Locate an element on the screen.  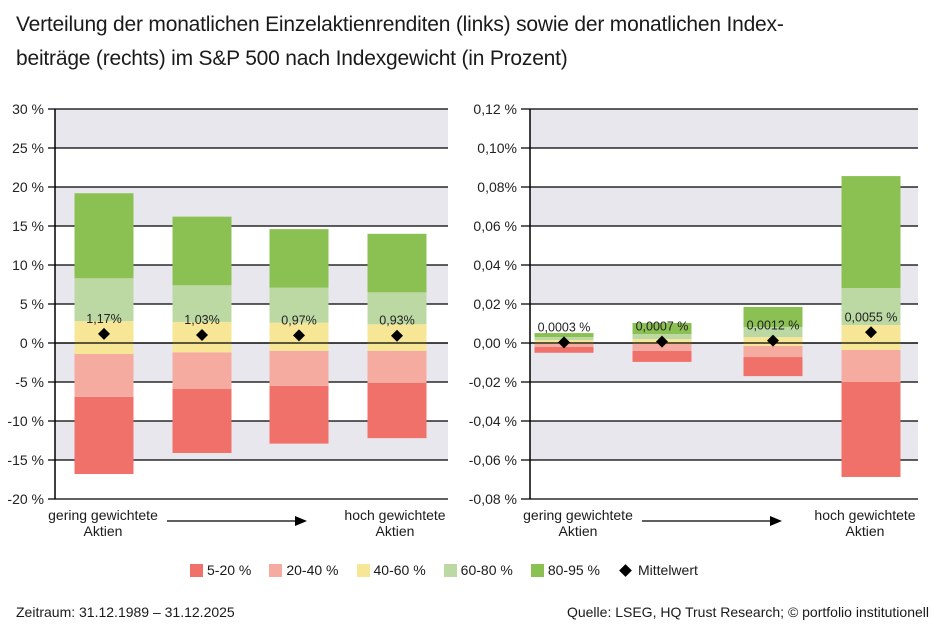
legend-item: 5-20 % is located at coordinates (220, 570).